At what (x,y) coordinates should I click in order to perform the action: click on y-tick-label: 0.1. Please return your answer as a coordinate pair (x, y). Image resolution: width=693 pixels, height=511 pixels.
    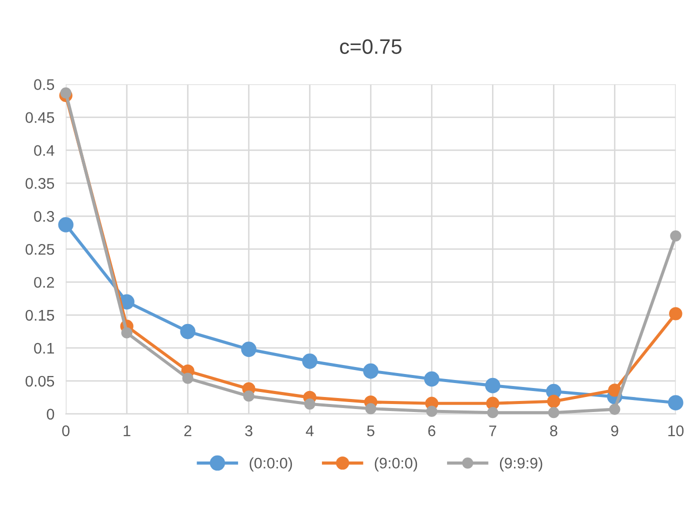
    Looking at the image, I should click on (44, 348).